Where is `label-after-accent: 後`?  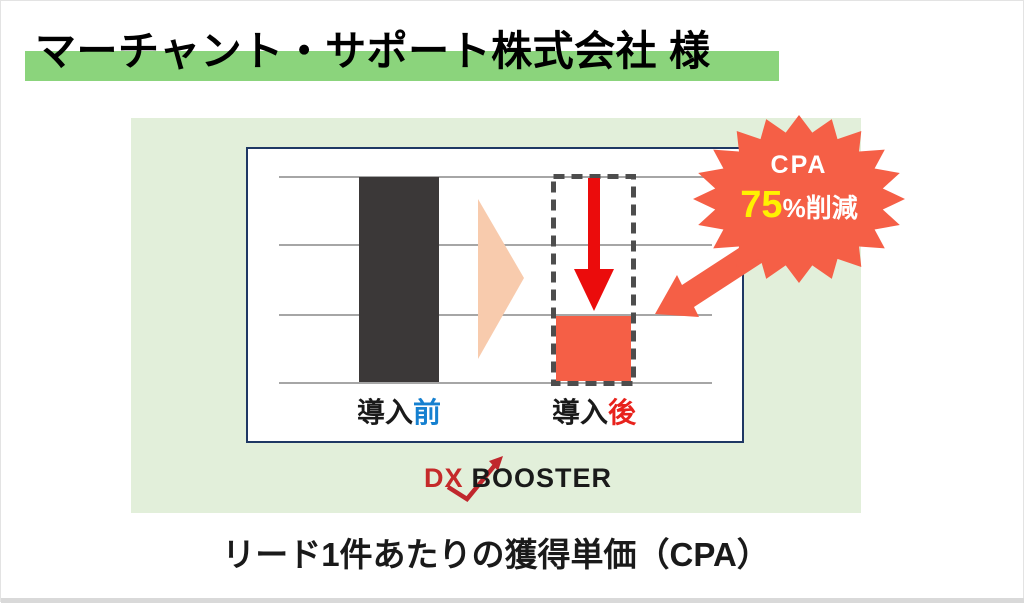
label-after-accent: 後 is located at coordinates (622, 412).